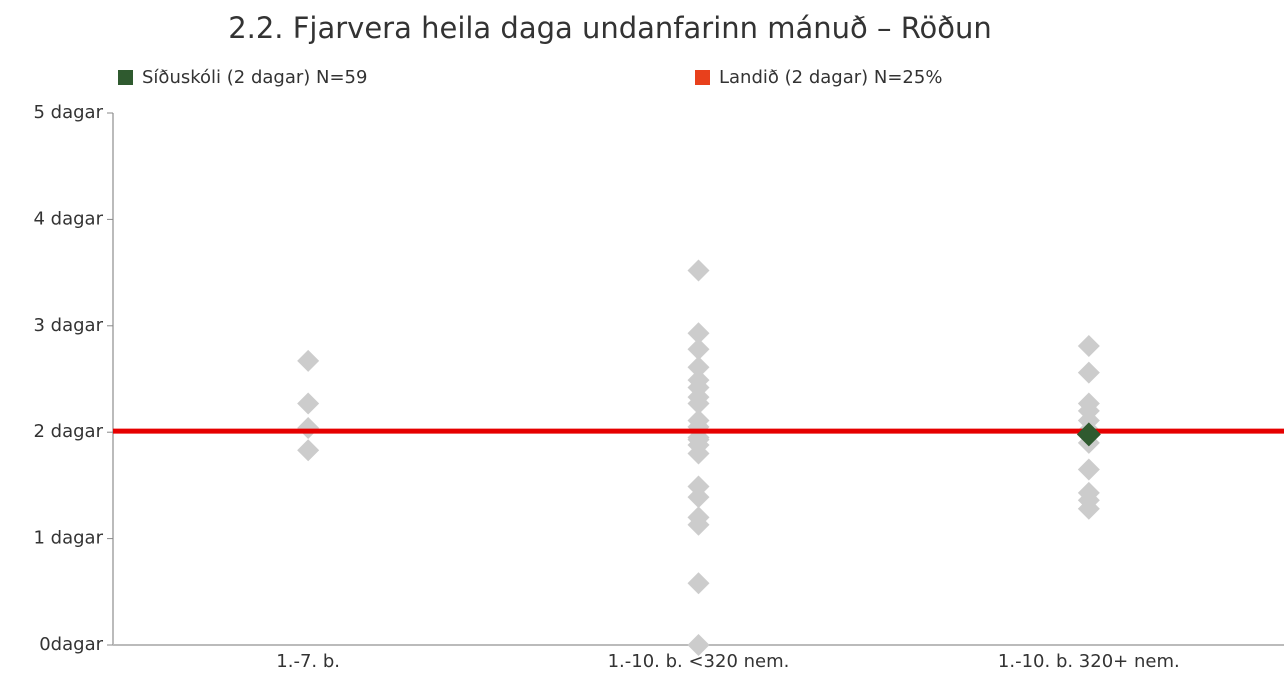  Describe the element at coordinates (699, 661) in the screenshot. I see `x-tick-label: 1.-10. b. <320 nem.` at that location.